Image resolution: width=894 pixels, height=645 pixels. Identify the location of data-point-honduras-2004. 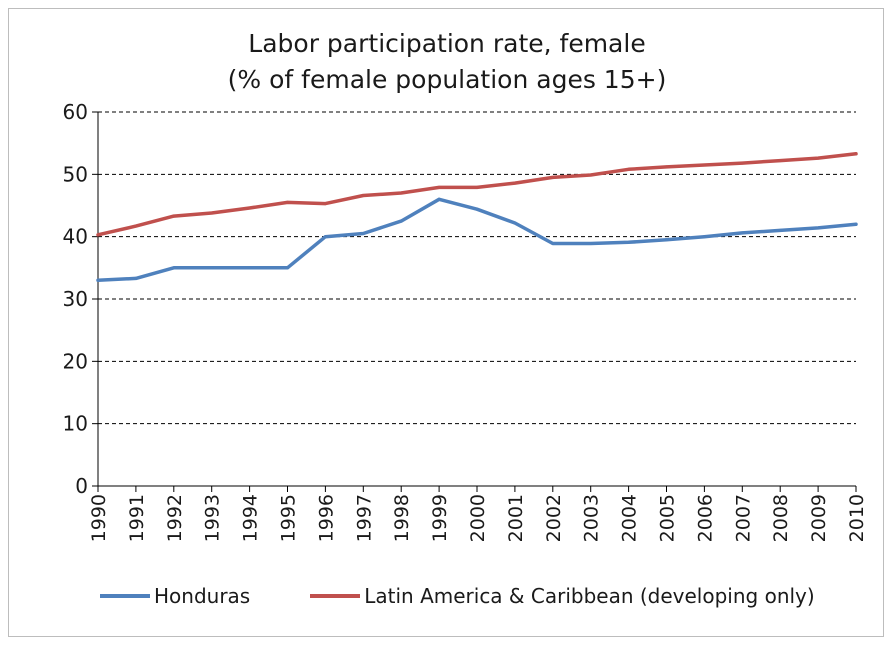
(629, 242).